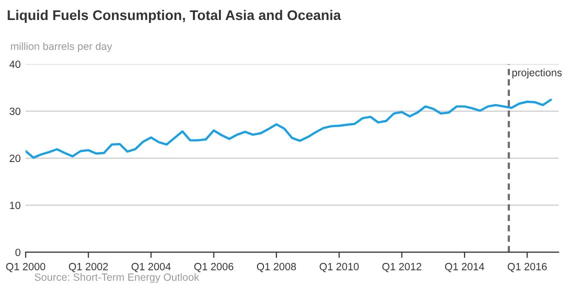  I want to click on y-tick-label: 0, so click(17, 252).